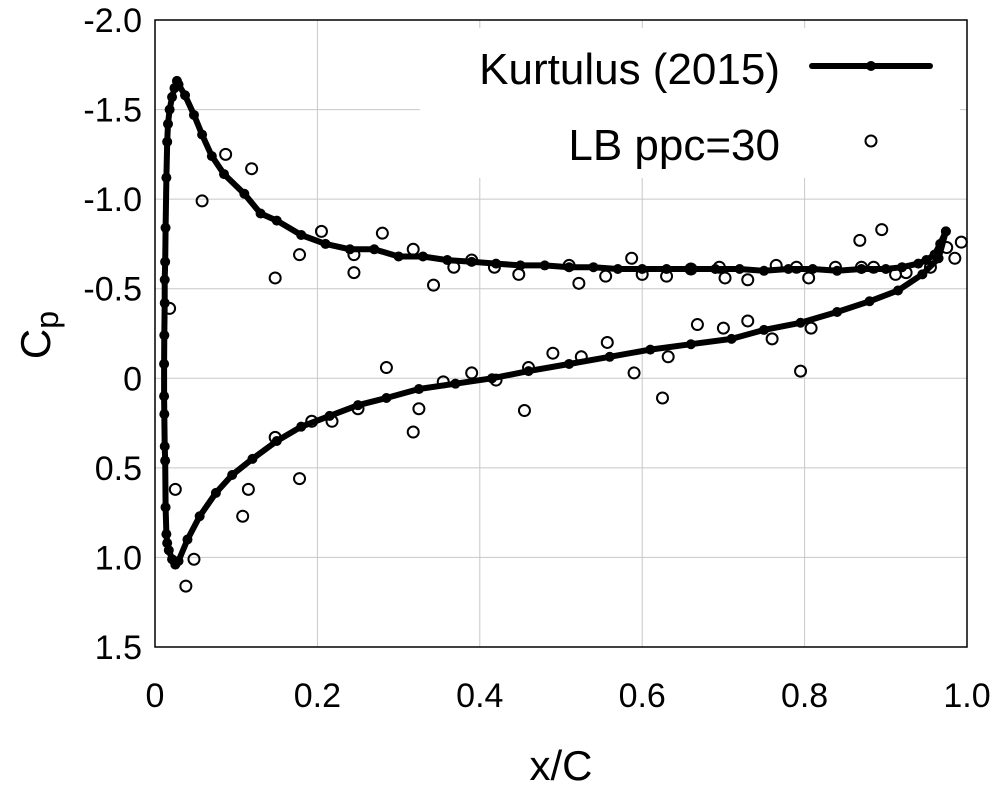  What do you see at coordinates (568, 696) in the screenshot?
I see `x-tick-labels: 0 0.2 0.4 0.6 0.8 1.0` at bounding box center [568, 696].